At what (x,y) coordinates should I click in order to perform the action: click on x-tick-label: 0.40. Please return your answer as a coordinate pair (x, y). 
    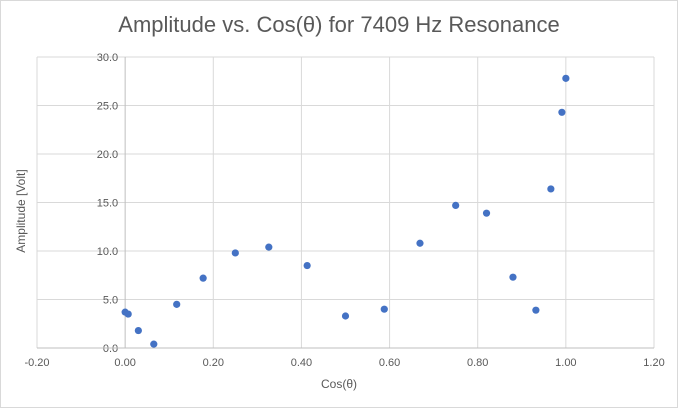
    Looking at the image, I should click on (301, 363).